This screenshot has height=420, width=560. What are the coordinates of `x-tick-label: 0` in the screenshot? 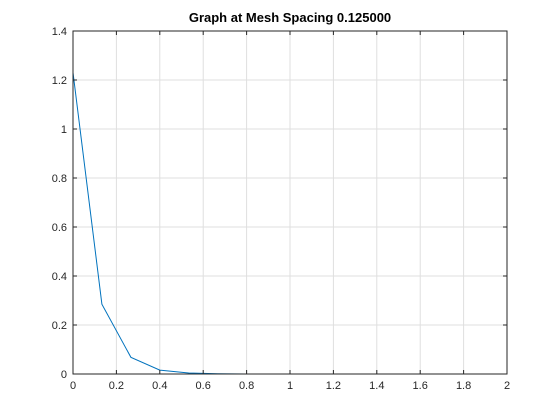 It's located at (73, 386).